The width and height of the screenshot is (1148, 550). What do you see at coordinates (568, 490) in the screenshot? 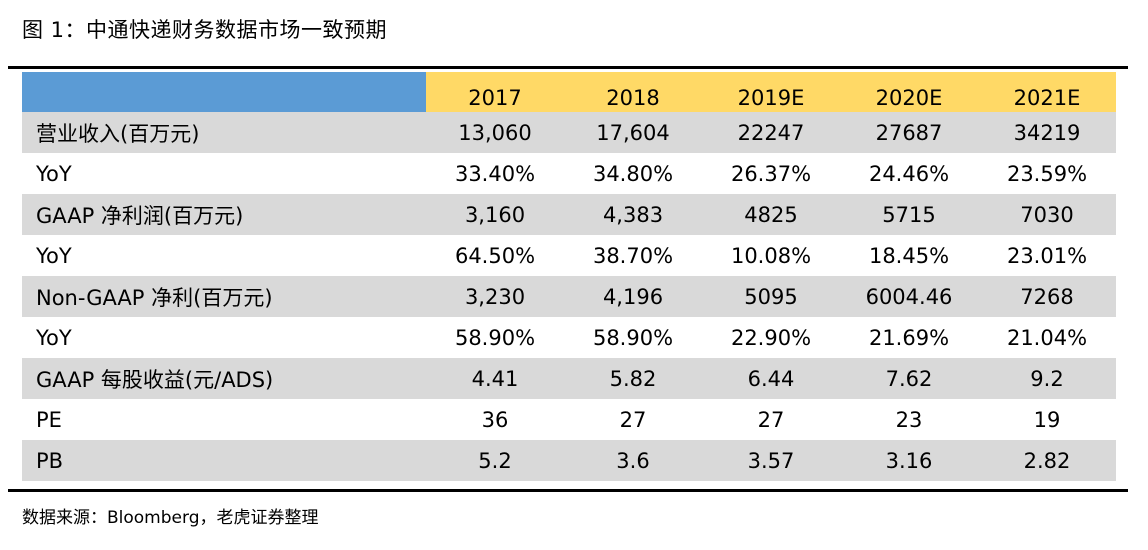
I see `bottom-rule` at bounding box center [568, 490].